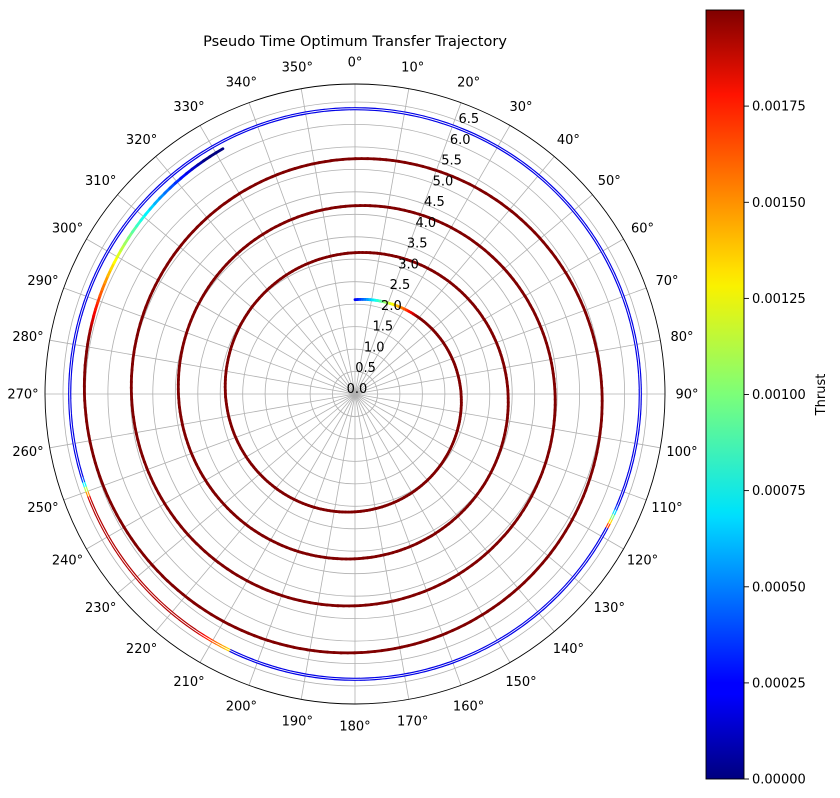 The height and width of the screenshot is (798, 840). Describe the element at coordinates (188, 107) in the screenshot. I see `theta-tick-label: 330°` at that location.